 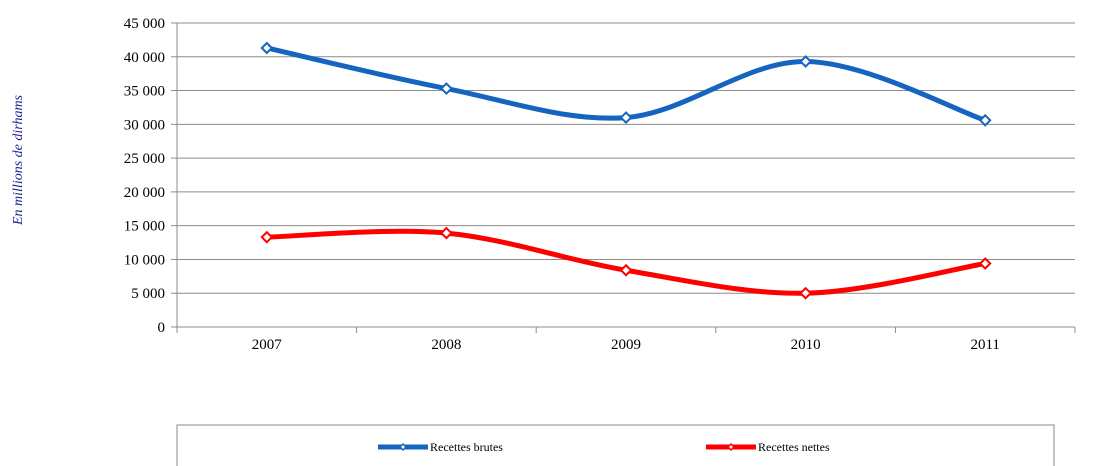 I want to click on y-tick-label: 35 000, so click(x=144, y=92).